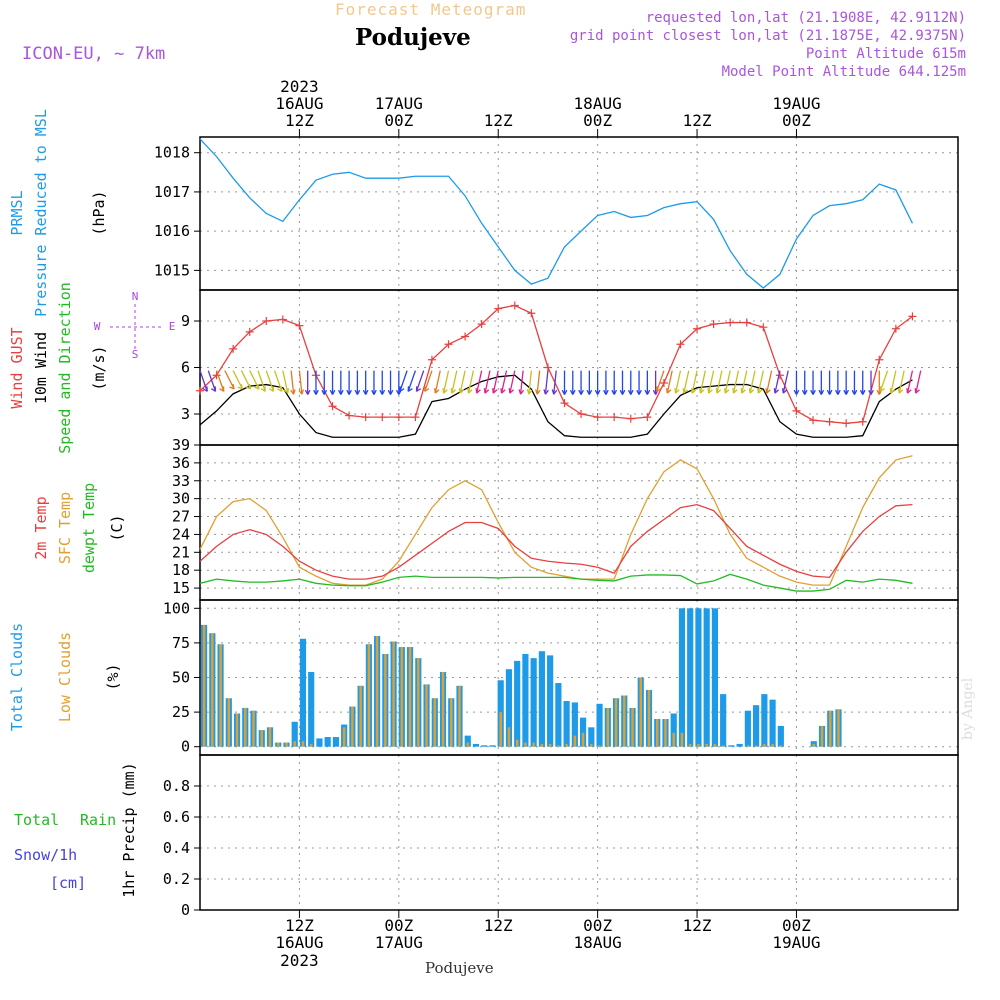 The image size is (1000, 1000). I want to click on ytick-label: 21, so click(181, 552).